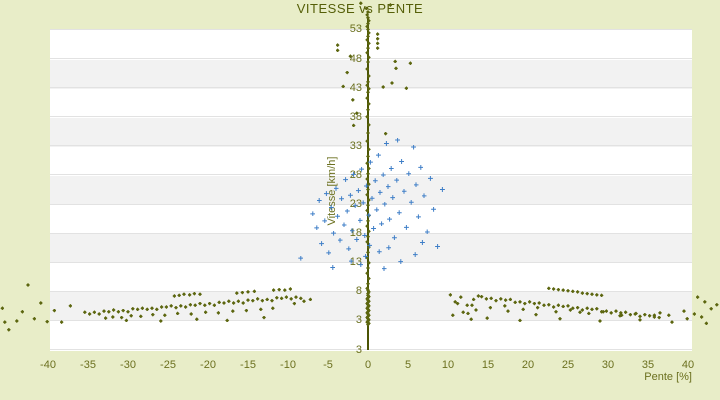 The image size is (720, 400). Describe the element at coordinates (371, 233) in the screenshot. I see `gridline` at that location.